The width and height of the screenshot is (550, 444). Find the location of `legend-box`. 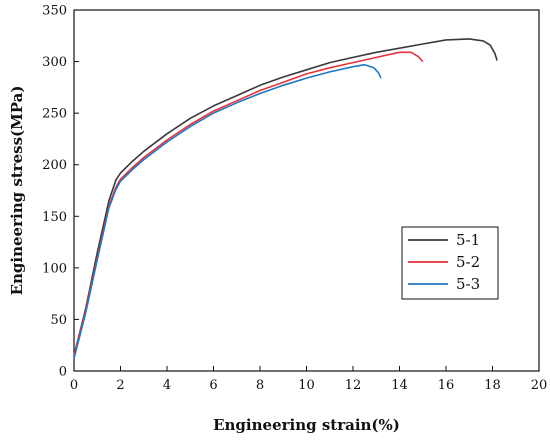

legend-box is located at coordinates (450, 263).